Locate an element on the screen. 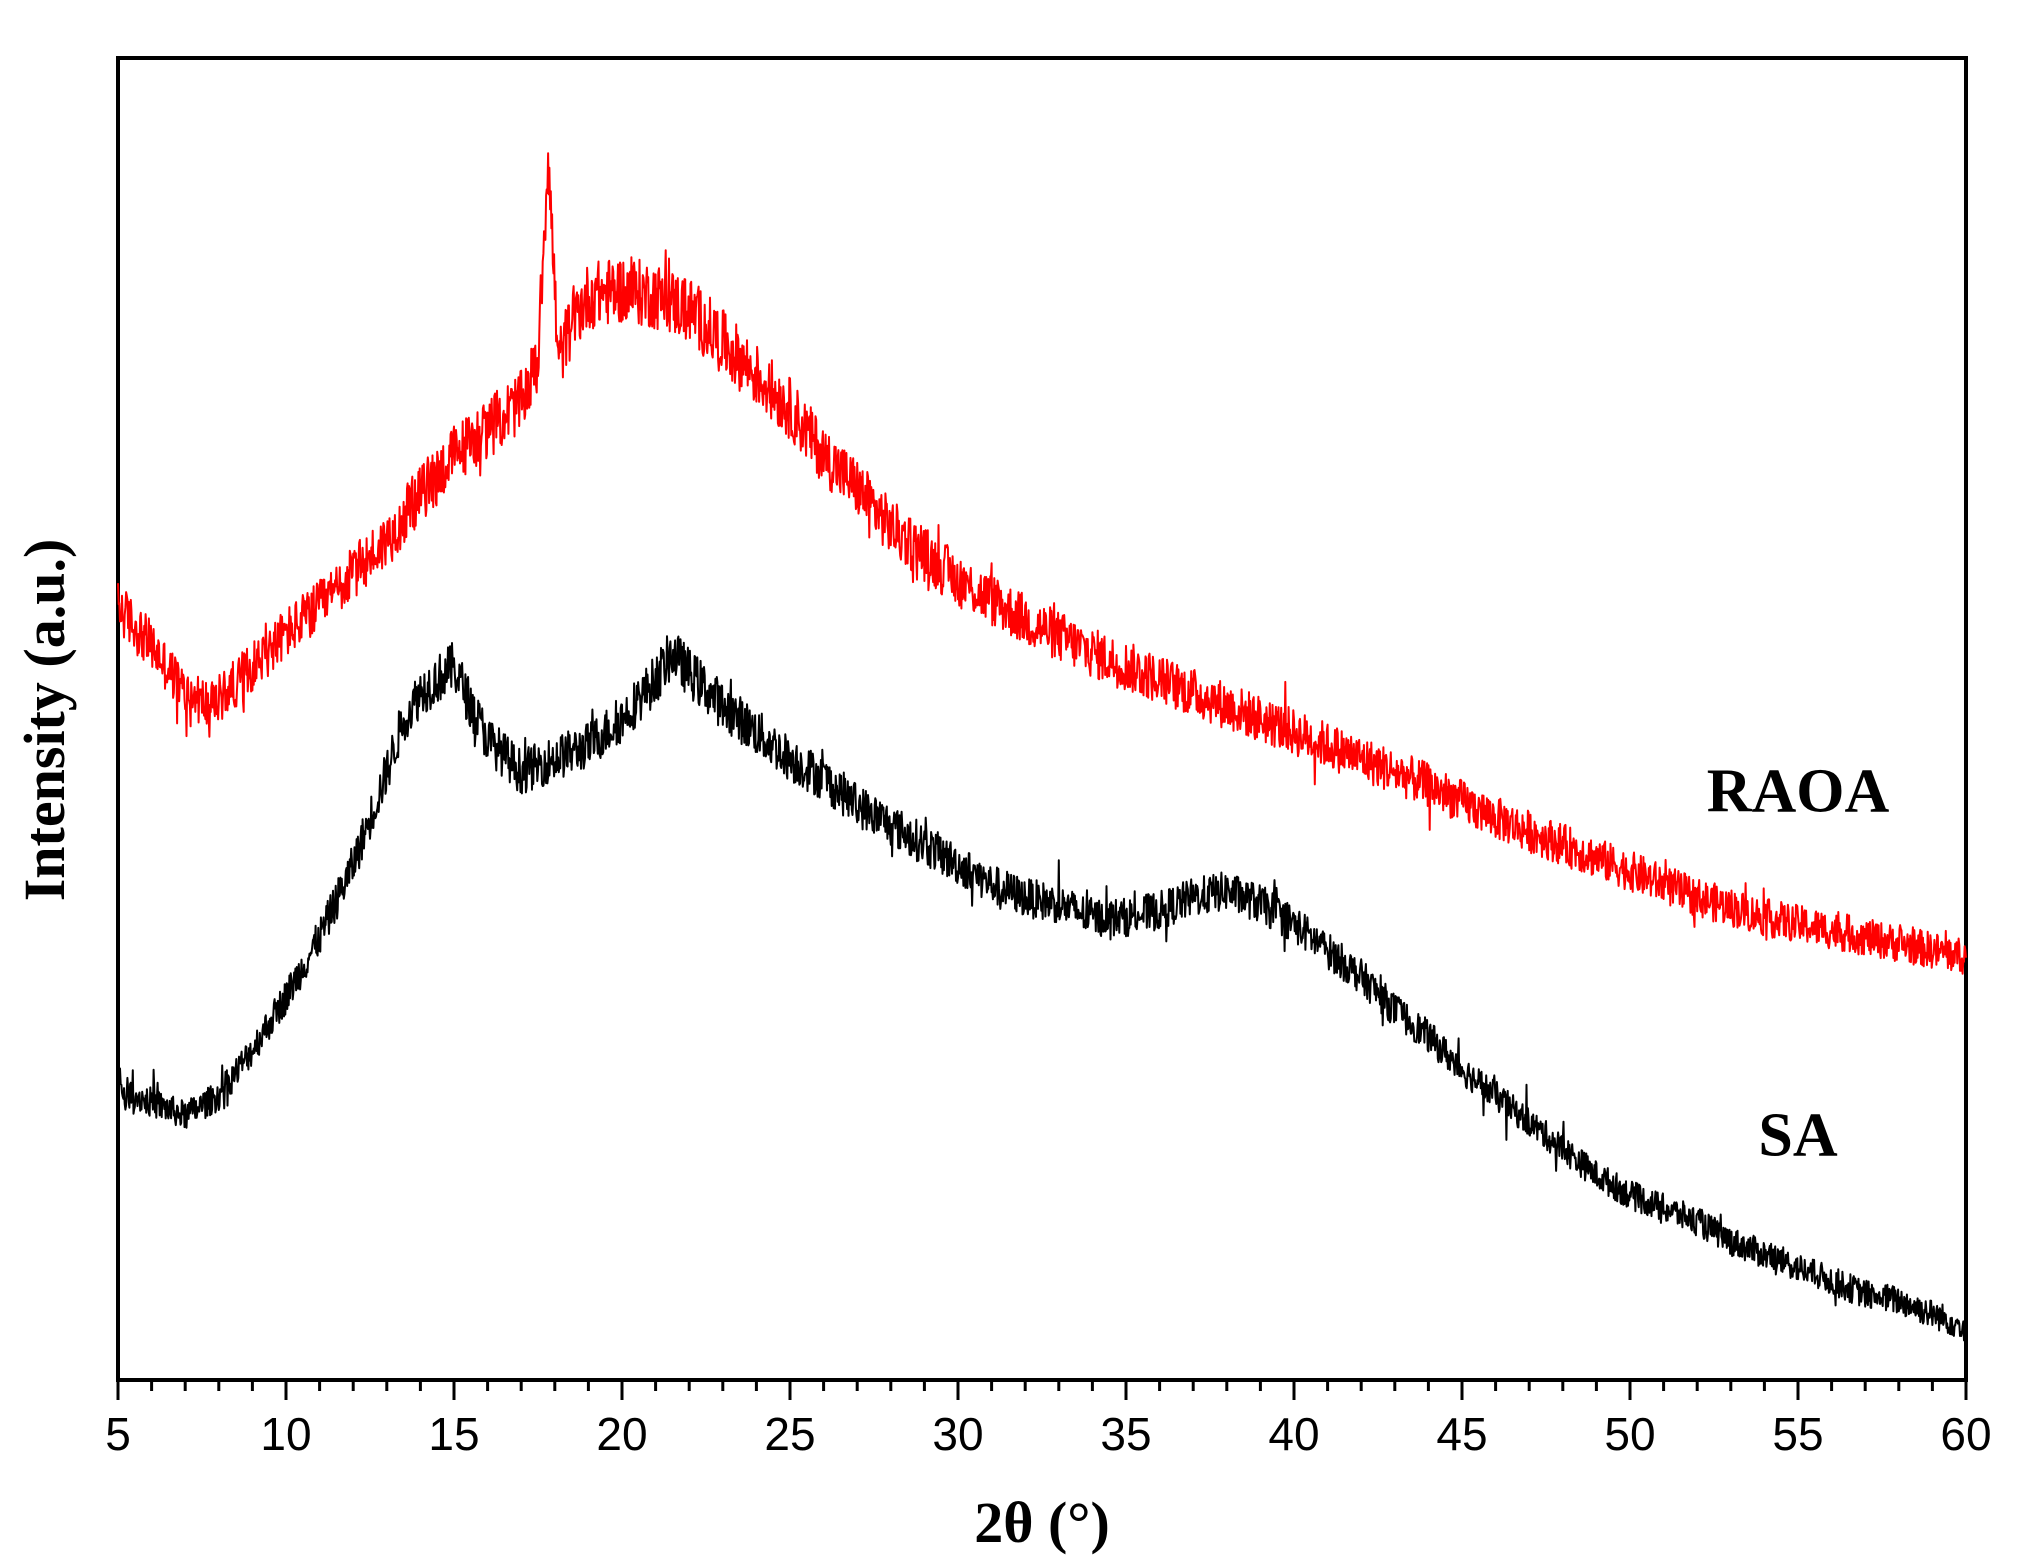 The height and width of the screenshot is (1563, 2030). y-axis-title: Intensity (a.u.) is located at coordinates (44, 720).